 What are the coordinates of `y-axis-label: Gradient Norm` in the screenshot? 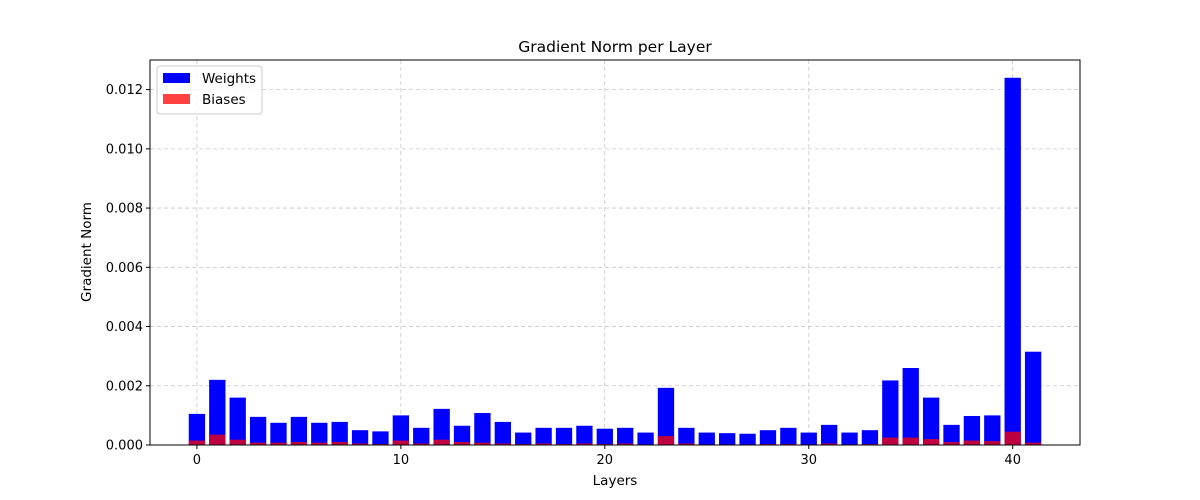 It's located at (87, 252).